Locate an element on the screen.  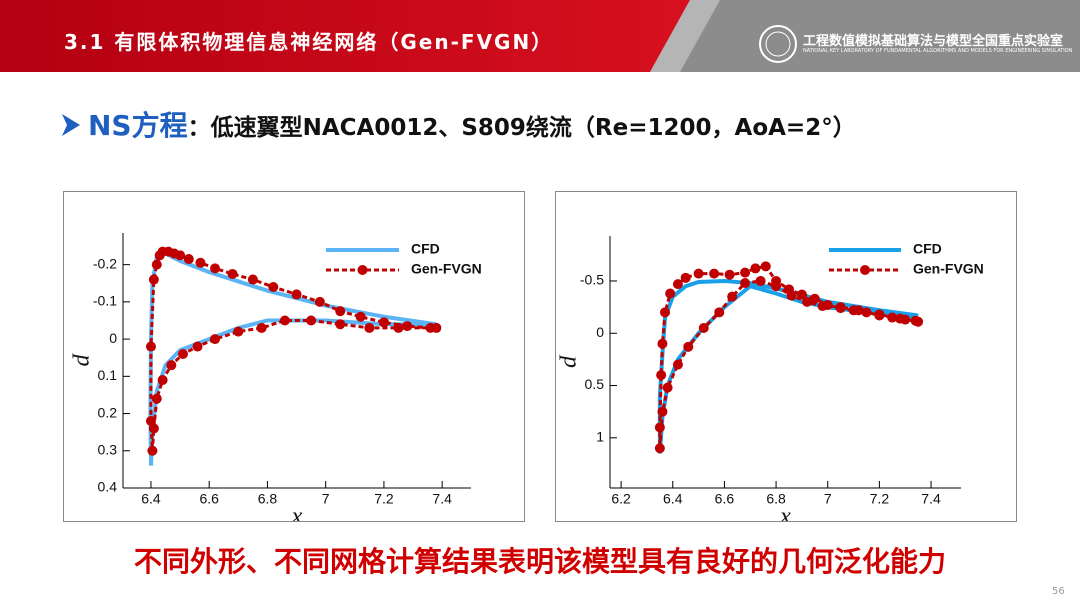
x-tick-label: 6.2 is located at coordinates (621, 499).